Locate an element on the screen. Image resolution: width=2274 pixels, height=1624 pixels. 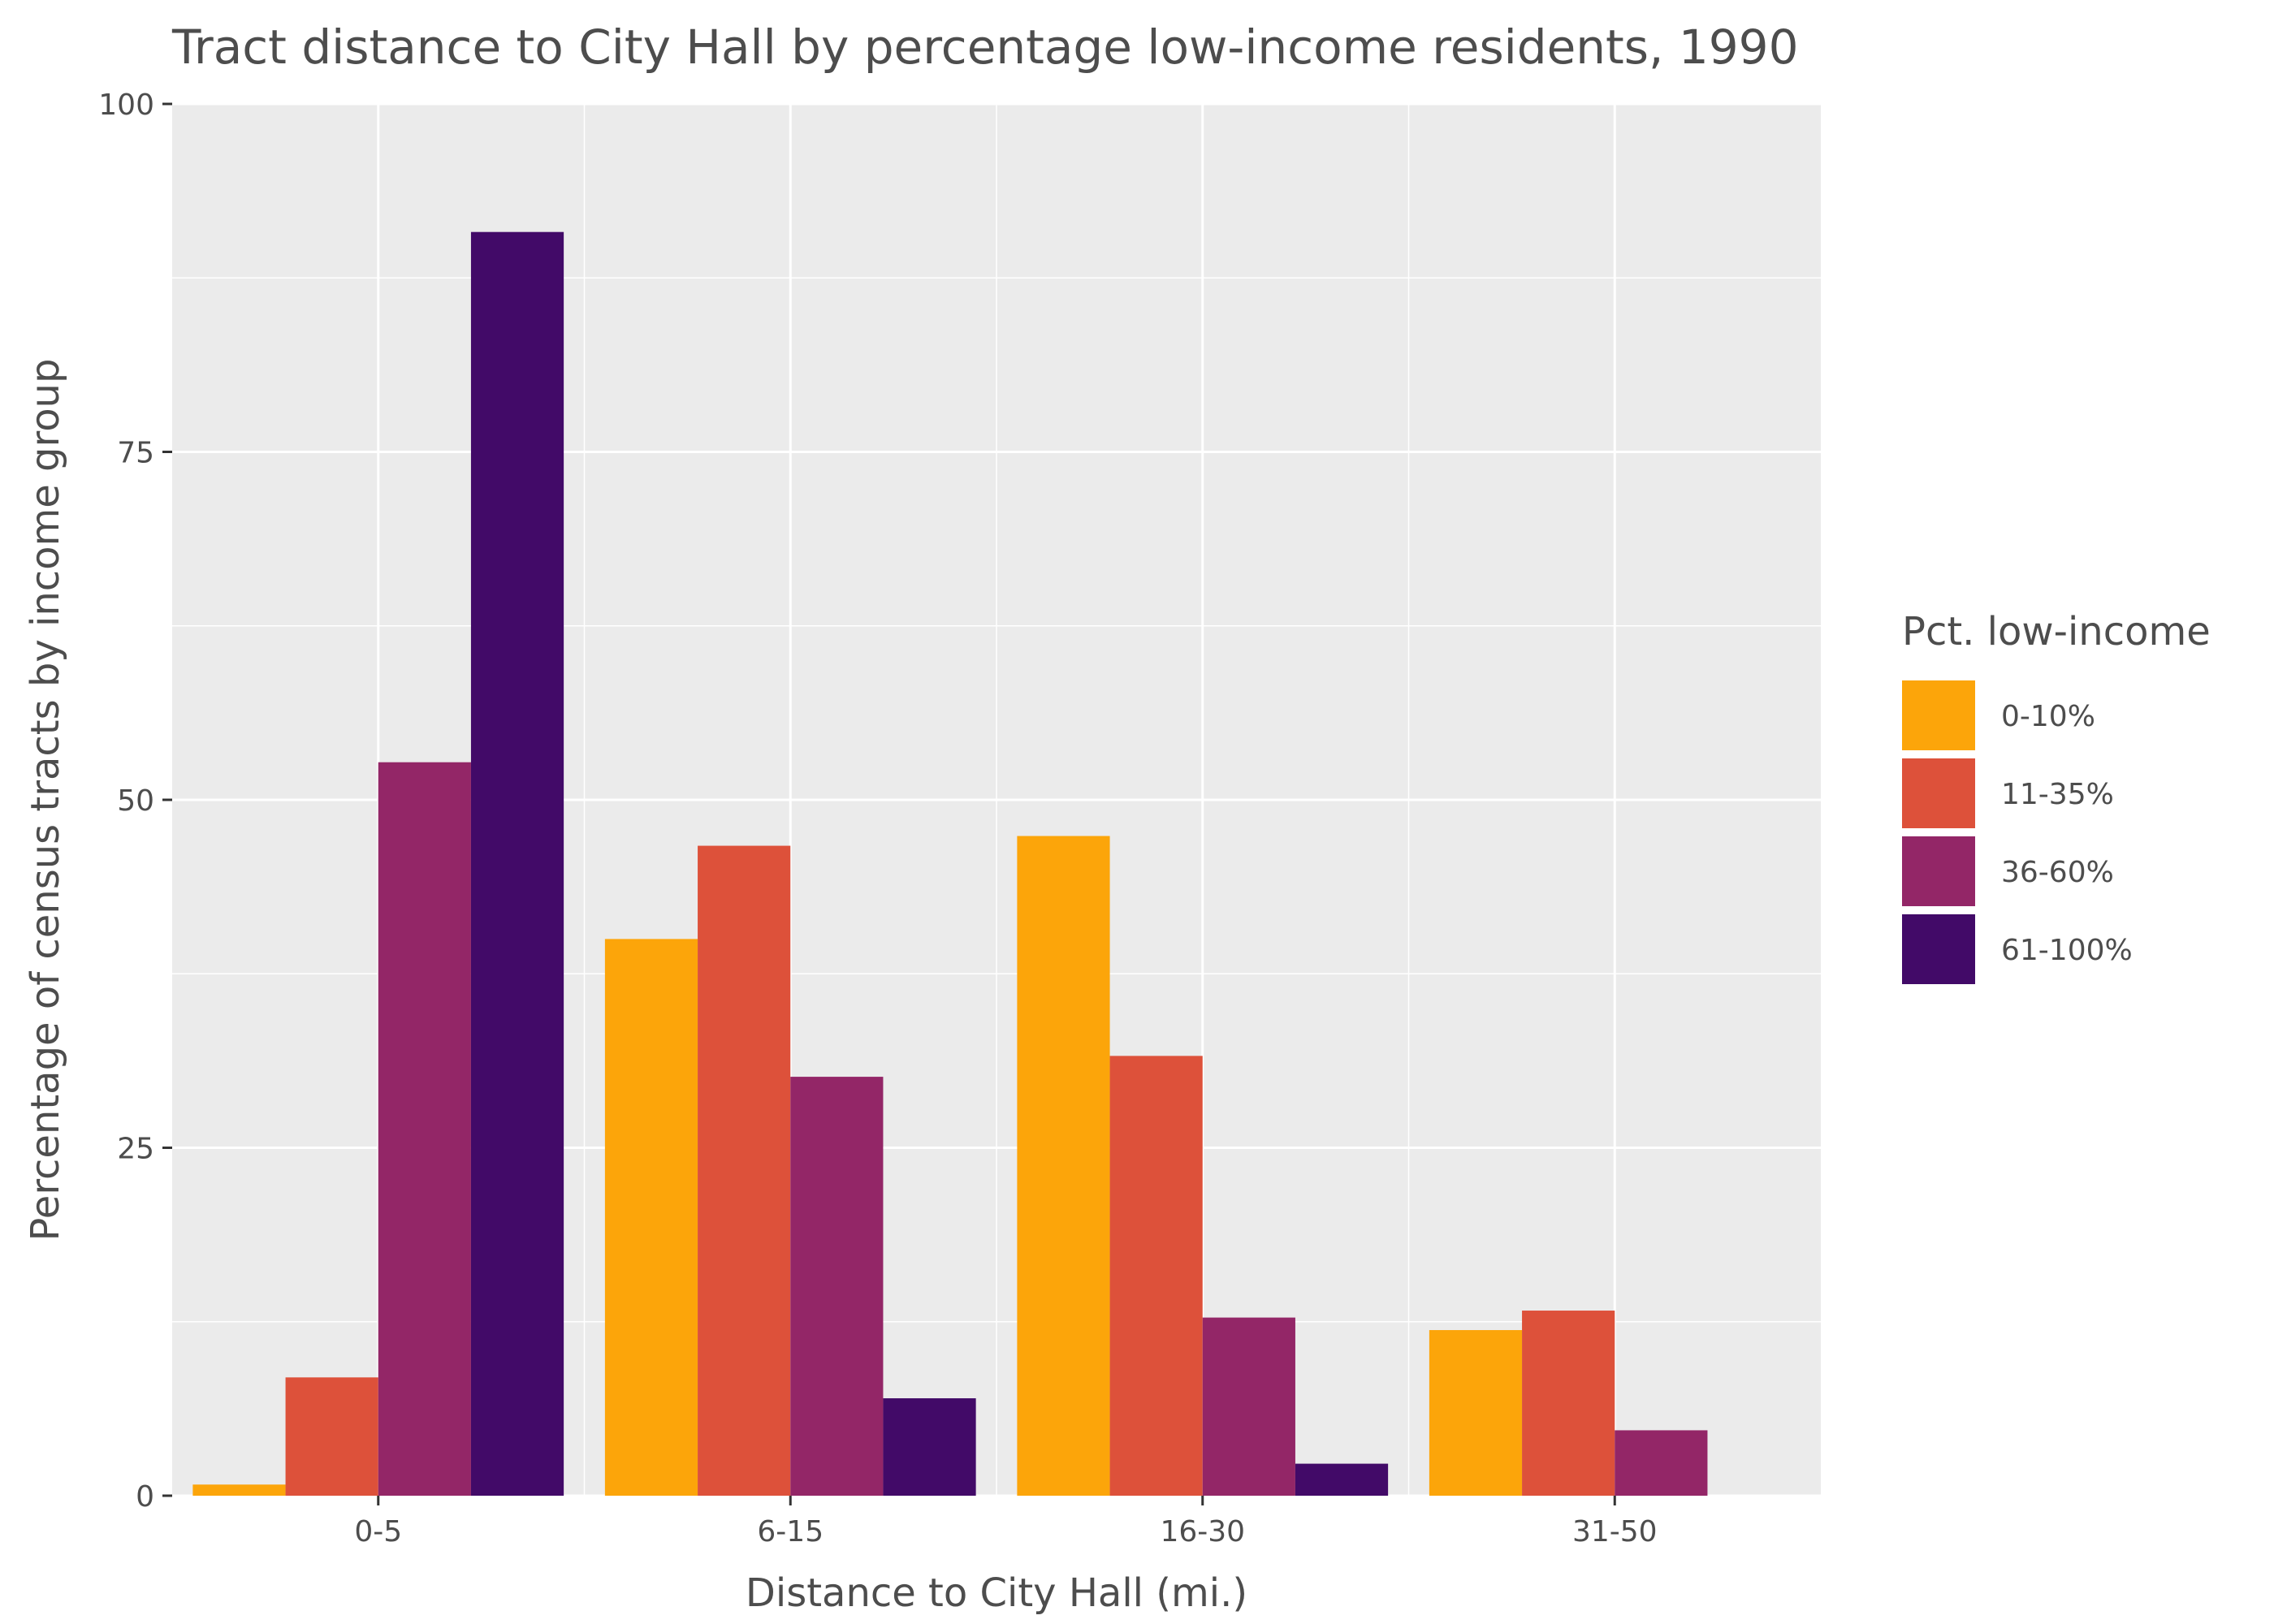
bar-11-35%-6-15 is located at coordinates (745, 1171).